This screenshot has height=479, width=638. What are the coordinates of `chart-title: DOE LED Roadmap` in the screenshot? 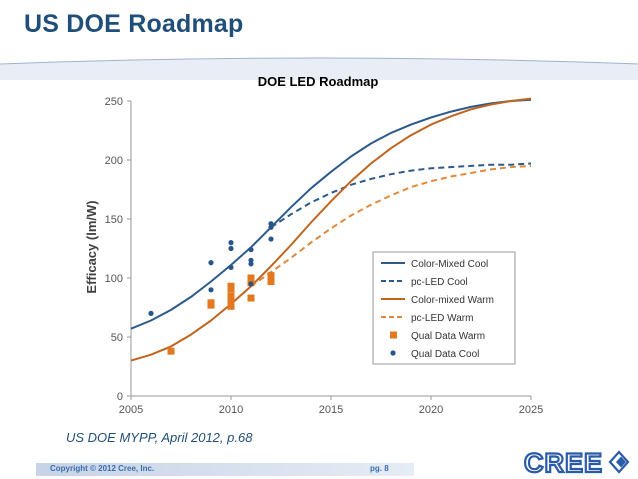 It's located at (318, 81).